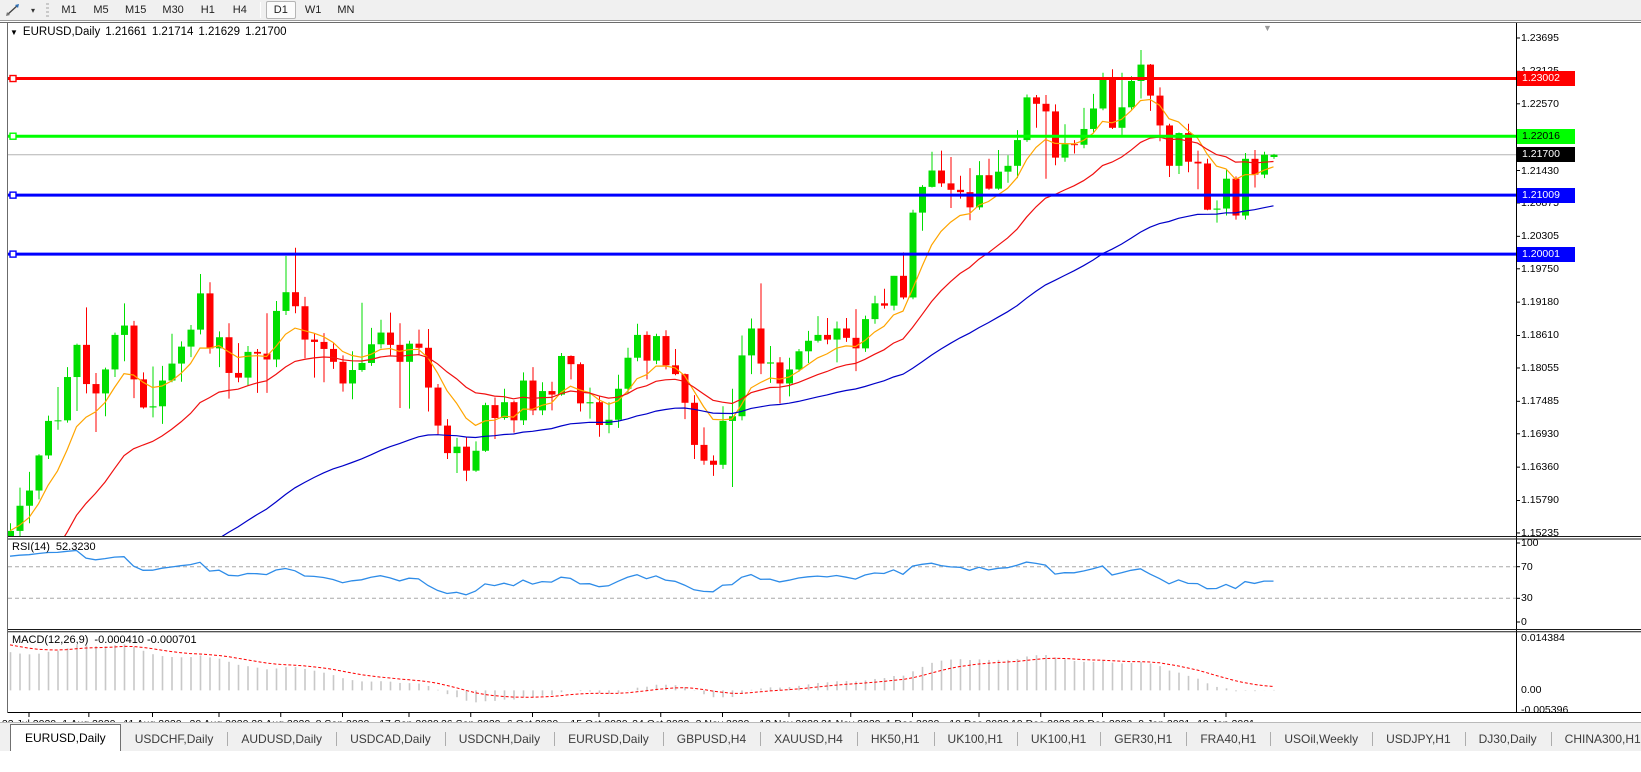 The height and width of the screenshot is (772, 1641). Describe the element at coordinates (1540, 103) in the screenshot. I see `price-tick-label: 1.22570` at that location.